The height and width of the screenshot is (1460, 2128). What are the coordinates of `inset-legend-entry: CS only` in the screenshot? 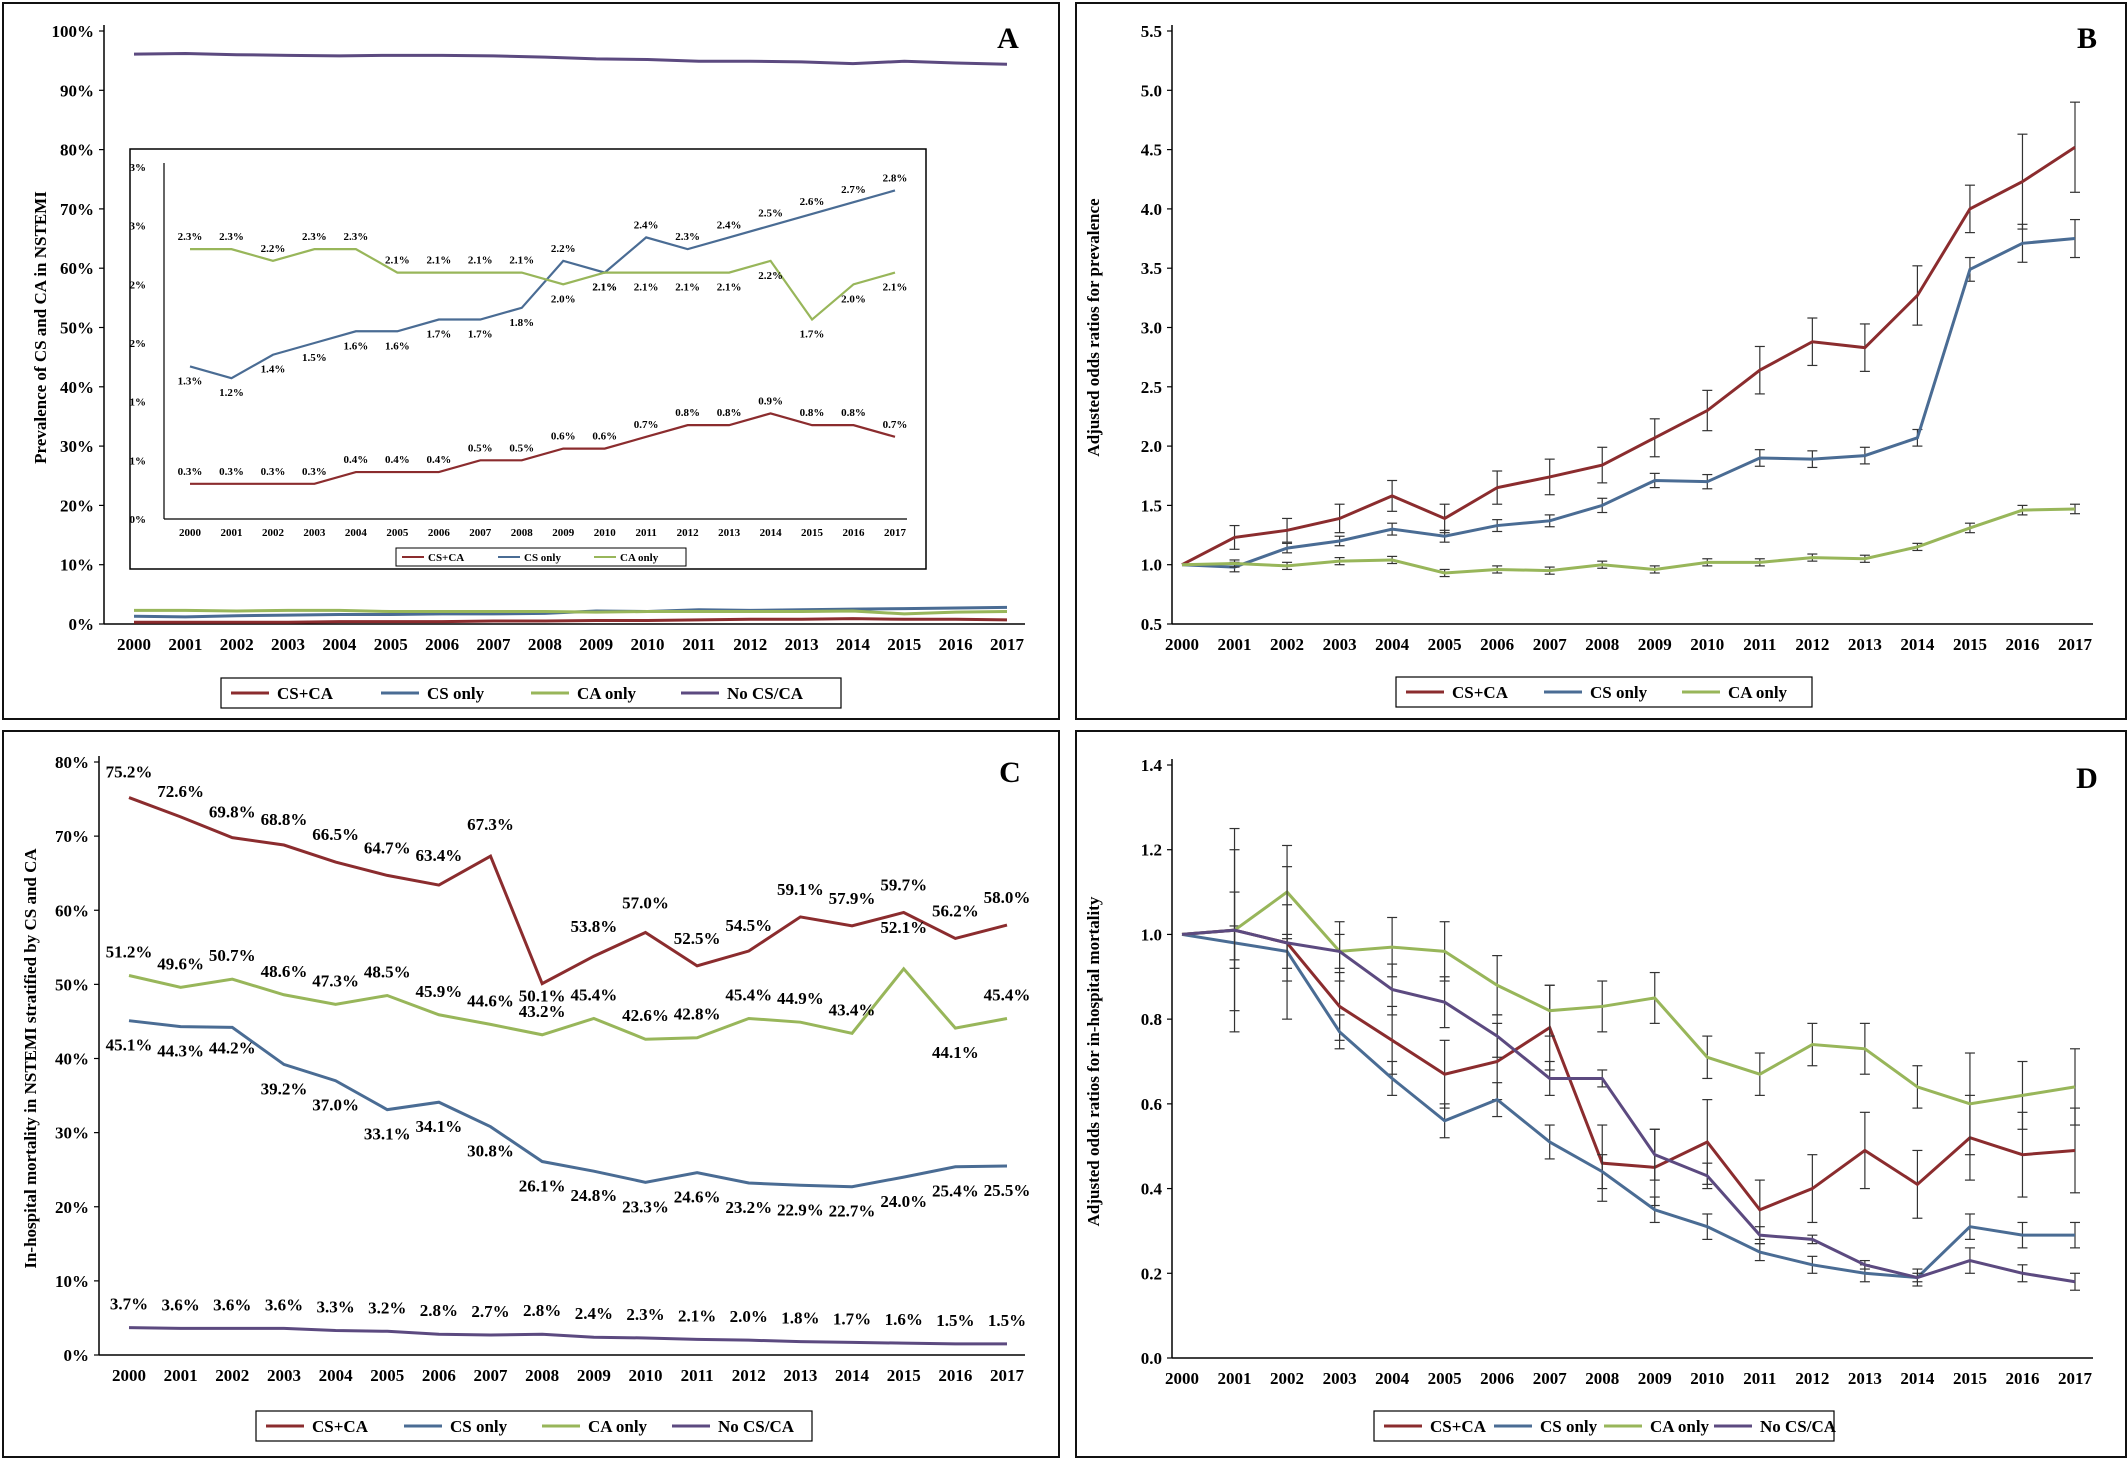 It's located at (542, 558).